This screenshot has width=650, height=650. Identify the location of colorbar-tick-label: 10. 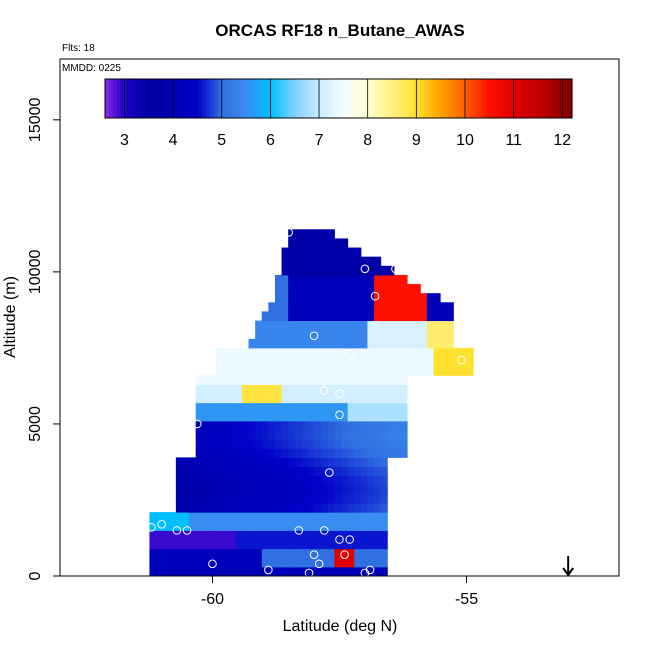
(465, 140).